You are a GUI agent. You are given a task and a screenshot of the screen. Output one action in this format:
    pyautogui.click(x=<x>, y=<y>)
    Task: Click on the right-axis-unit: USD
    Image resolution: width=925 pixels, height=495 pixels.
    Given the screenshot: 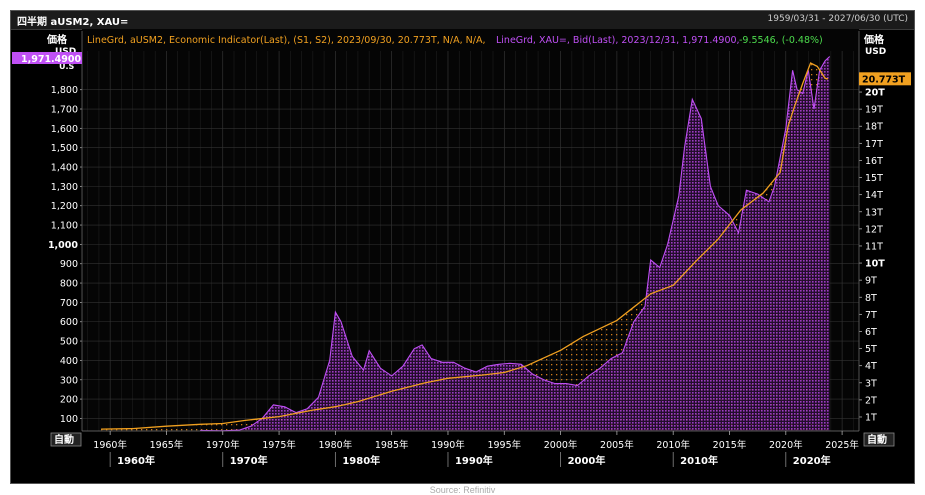 What is the action you would take?
    pyautogui.click(x=875, y=52)
    